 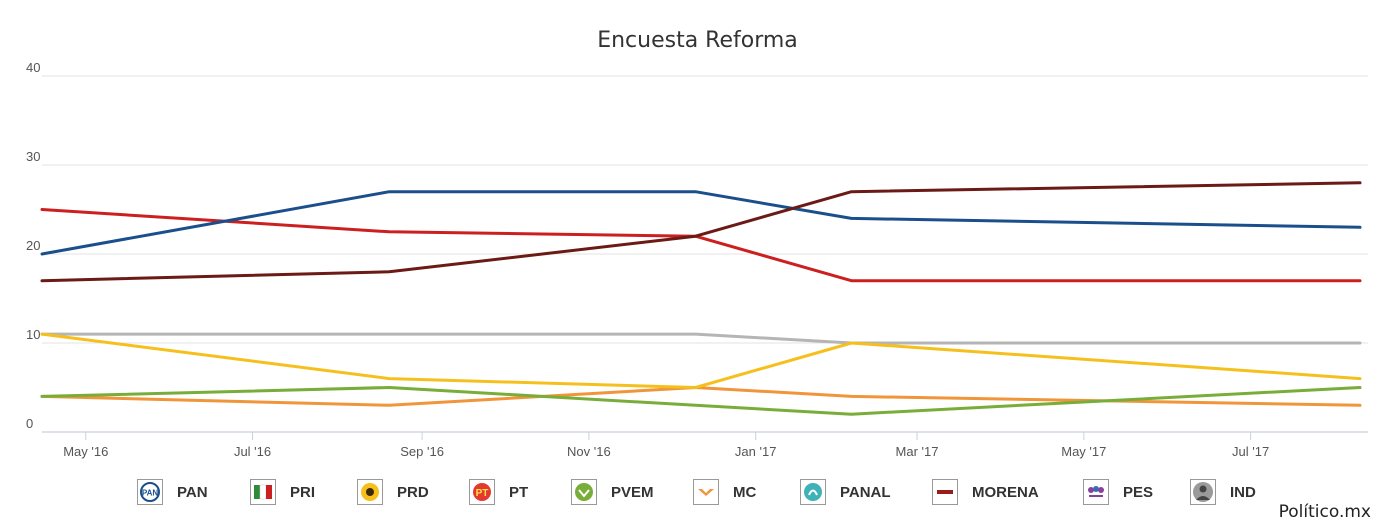 I want to click on pt-logo-icon: PT, so click(x=482, y=492).